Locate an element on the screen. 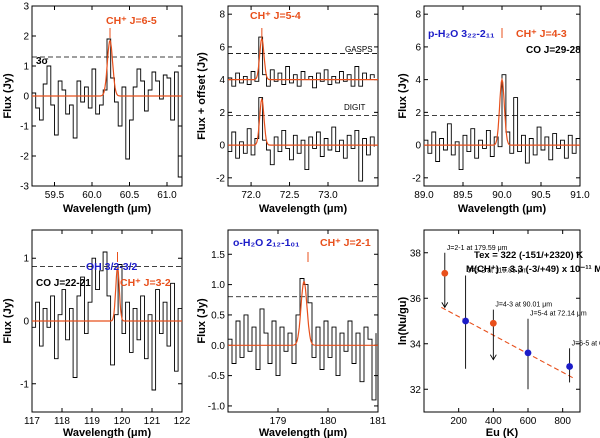 The width and height of the screenshot is (600, 438). y-tick-label: 1.5 is located at coordinates (218, 255).